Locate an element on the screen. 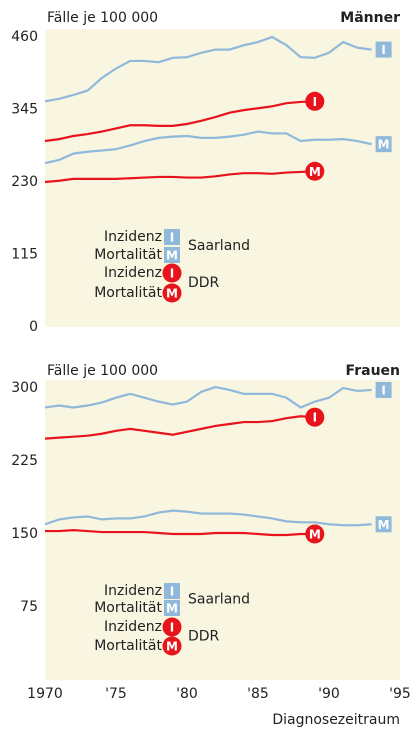  y-tick-label: 300 is located at coordinates (24, 388).